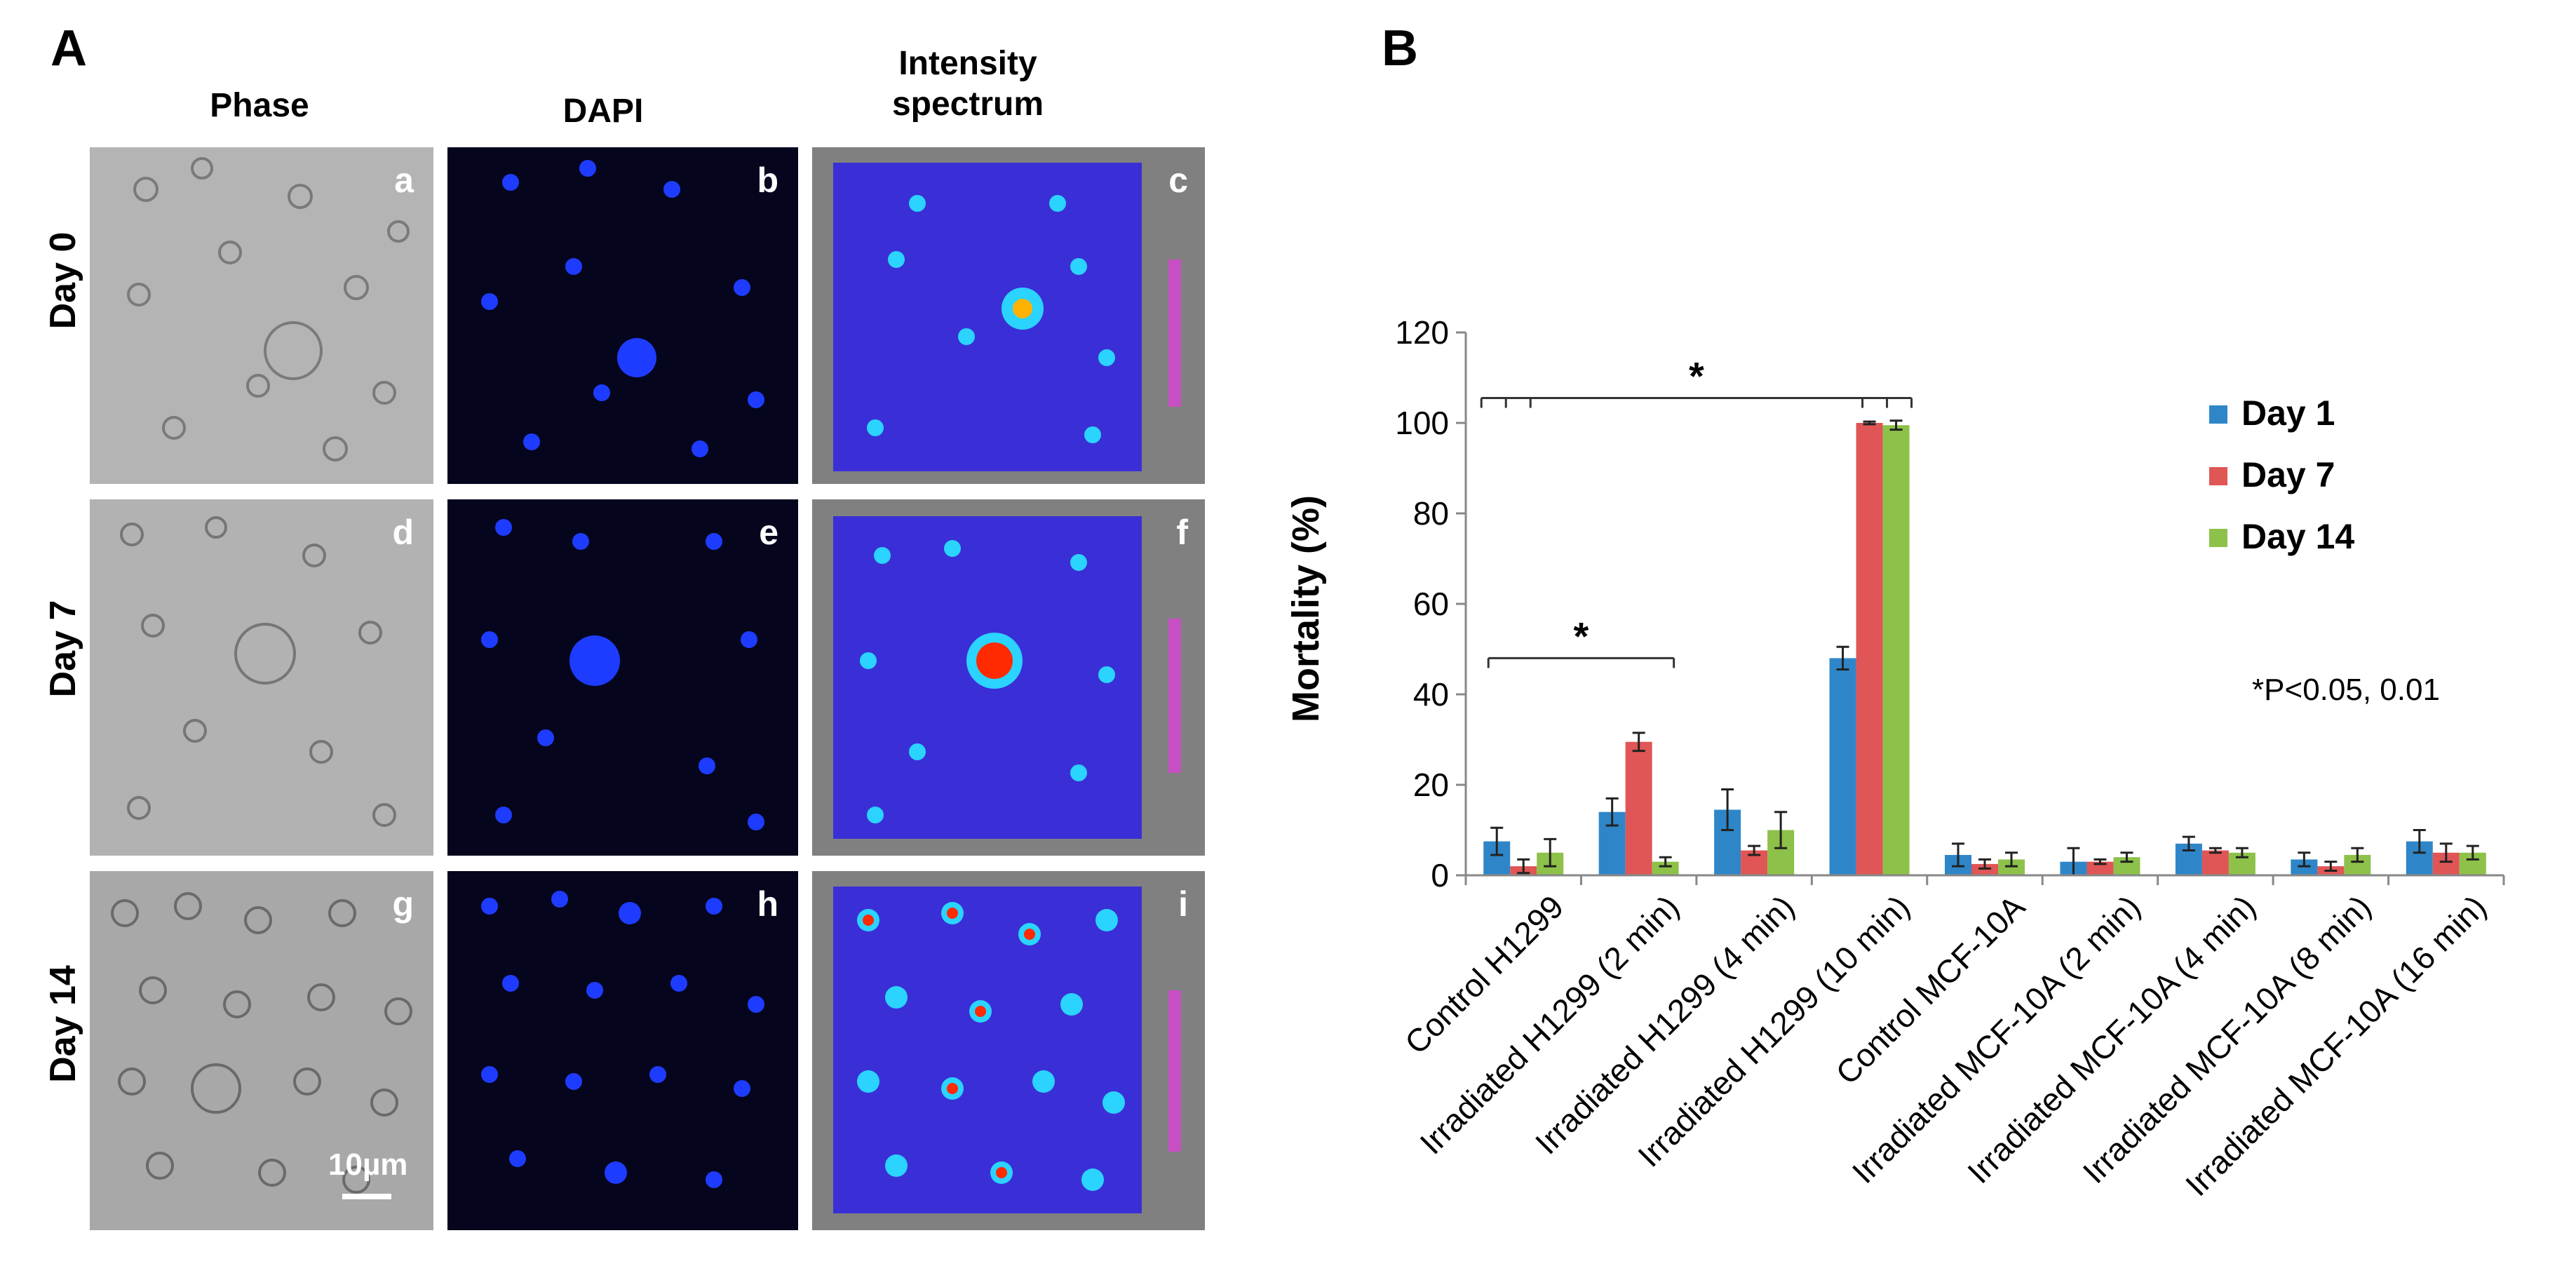 This screenshot has height=1287, width=2576. I want to click on y-tick-label: 0, so click(1440, 875).